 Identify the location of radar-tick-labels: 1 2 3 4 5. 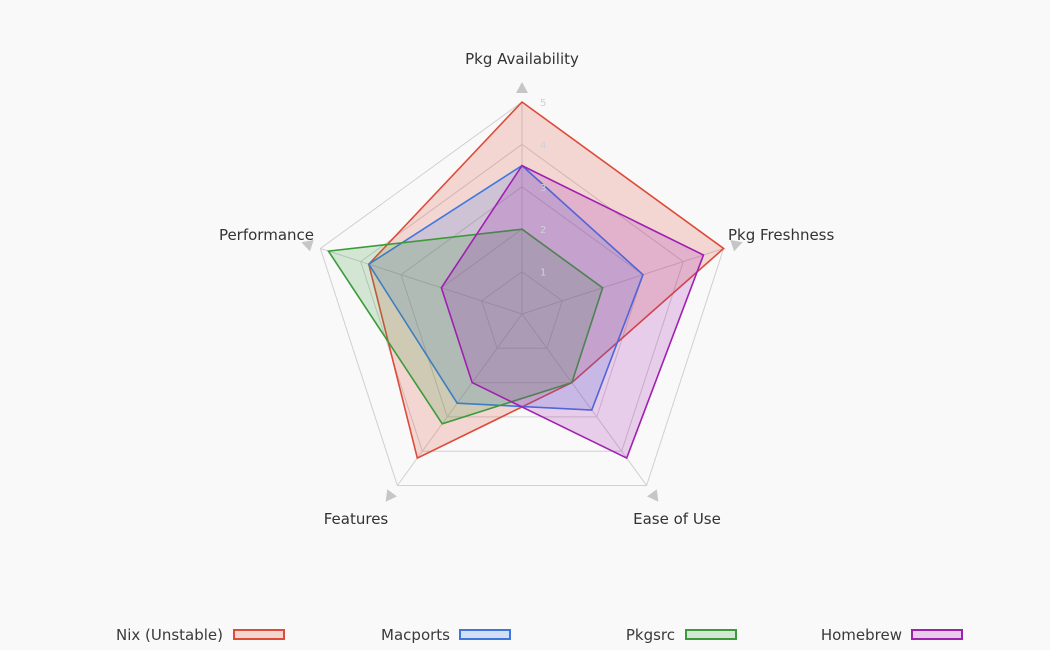
(543, 188).